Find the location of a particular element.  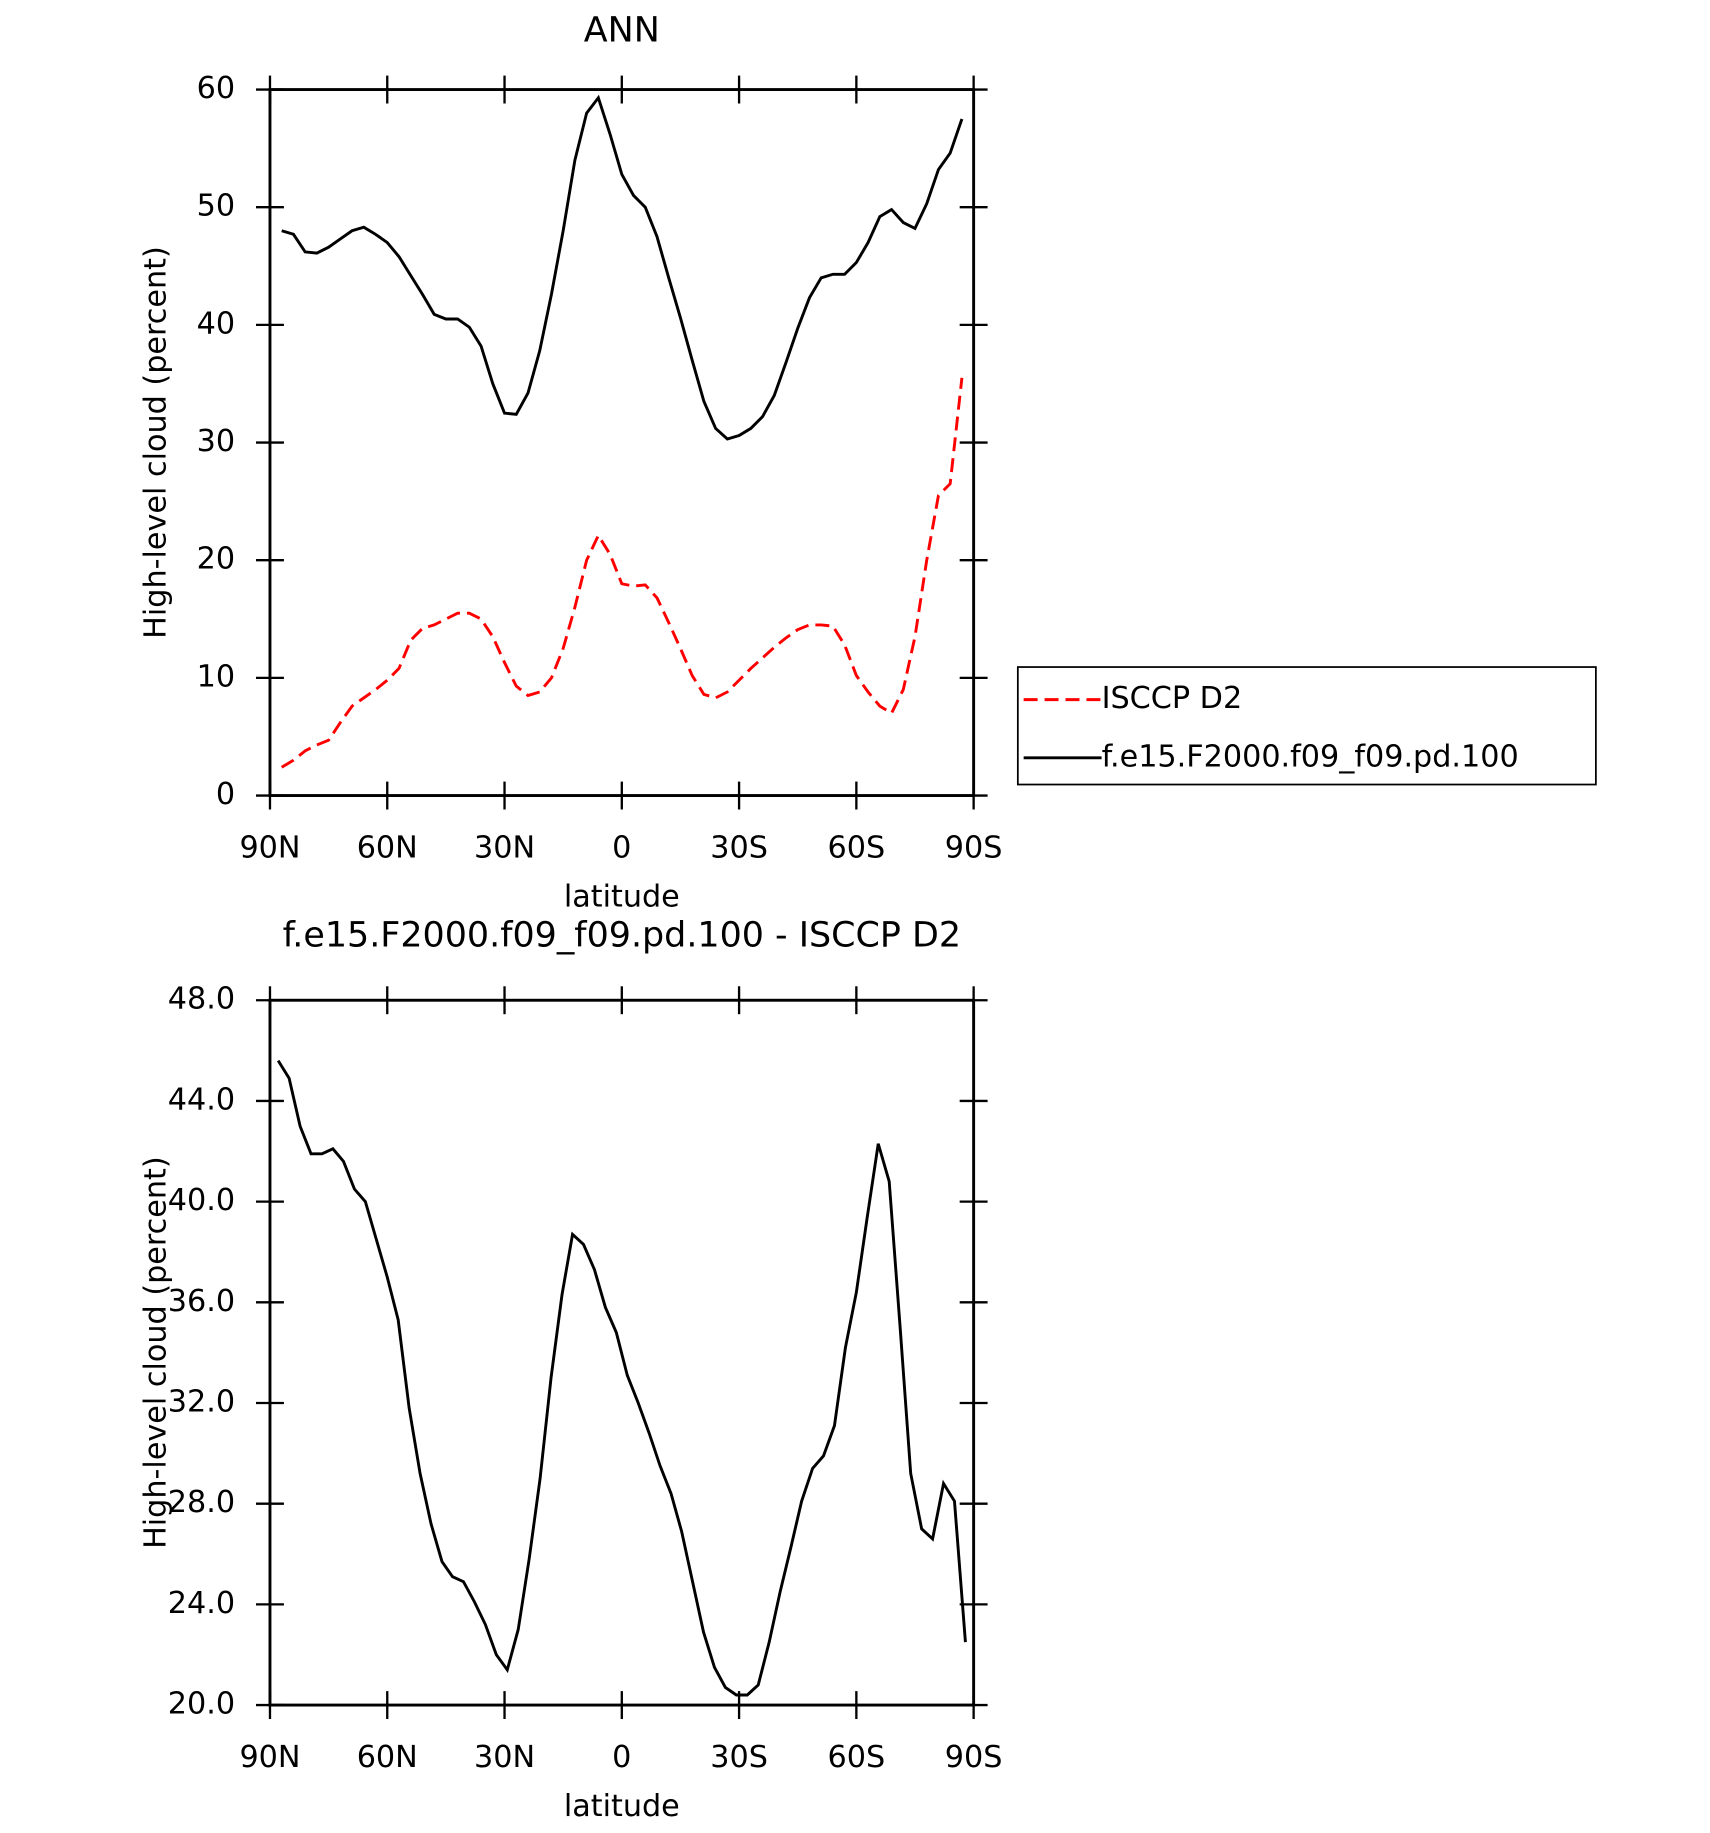

y-tick-label: 30 is located at coordinates (216, 441).